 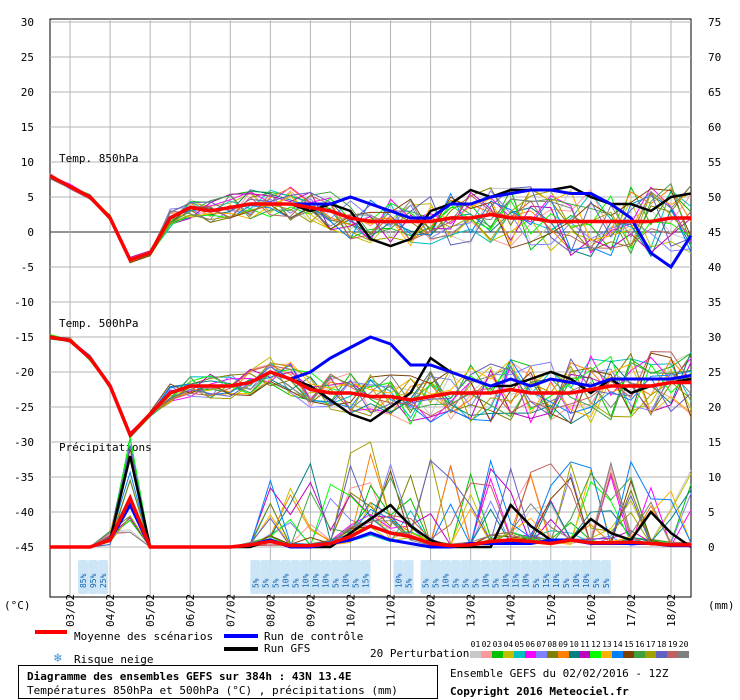 What do you see at coordinates (103, 580) in the screenshot?
I see `snow-risk-label: 25%` at bounding box center [103, 580].